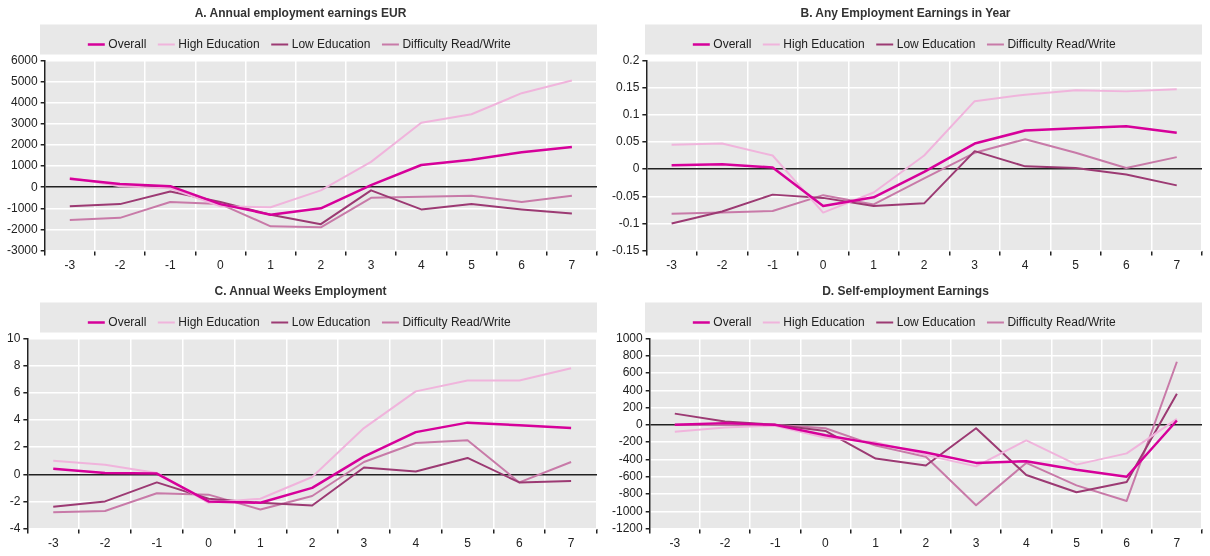 The width and height of the screenshot is (1210, 556). What do you see at coordinates (627, 86) in the screenshot?
I see `y-tick-label: 0.15` at bounding box center [627, 86].